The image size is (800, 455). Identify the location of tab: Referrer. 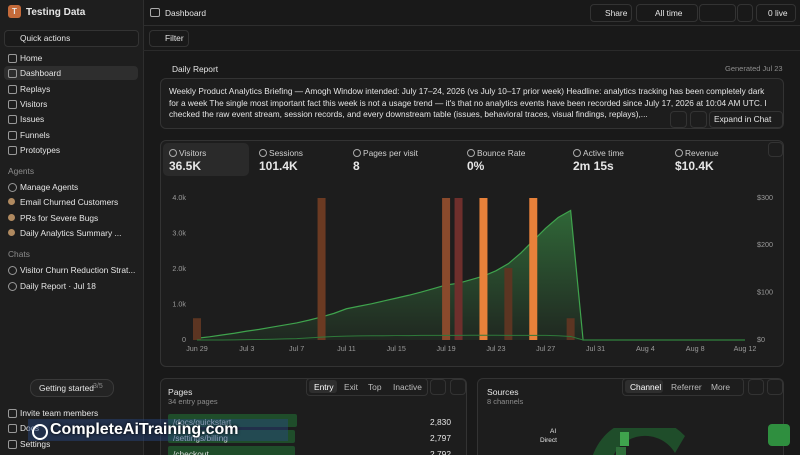
(686, 387).